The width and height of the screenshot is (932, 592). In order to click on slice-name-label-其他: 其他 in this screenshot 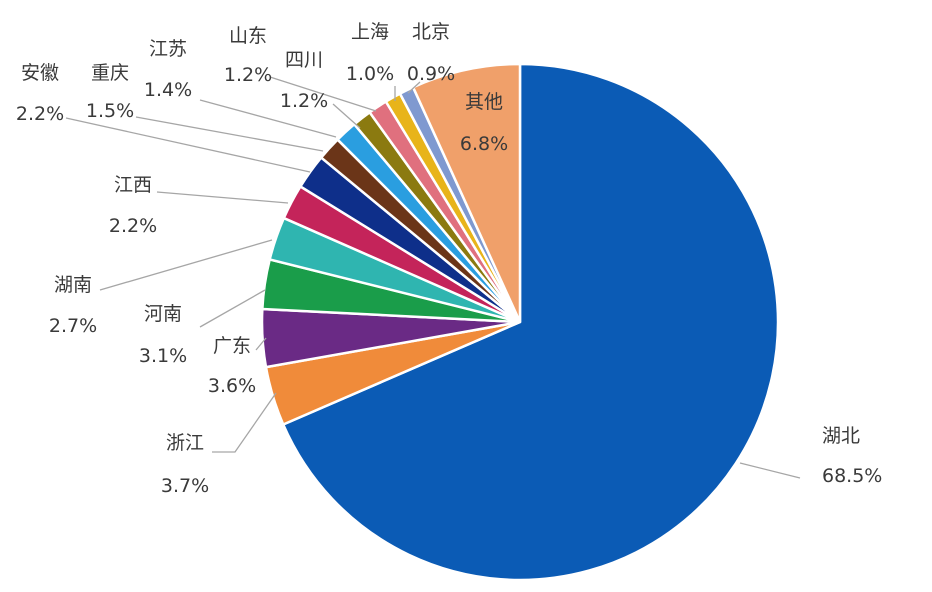, I will do `click(484, 102)`.